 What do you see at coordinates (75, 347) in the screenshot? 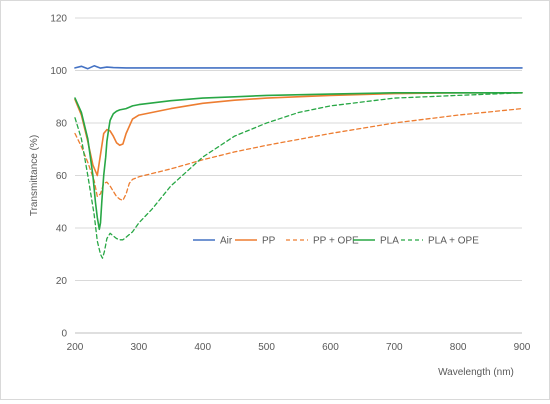
I see `x-tick-label: 200` at bounding box center [75, 347].